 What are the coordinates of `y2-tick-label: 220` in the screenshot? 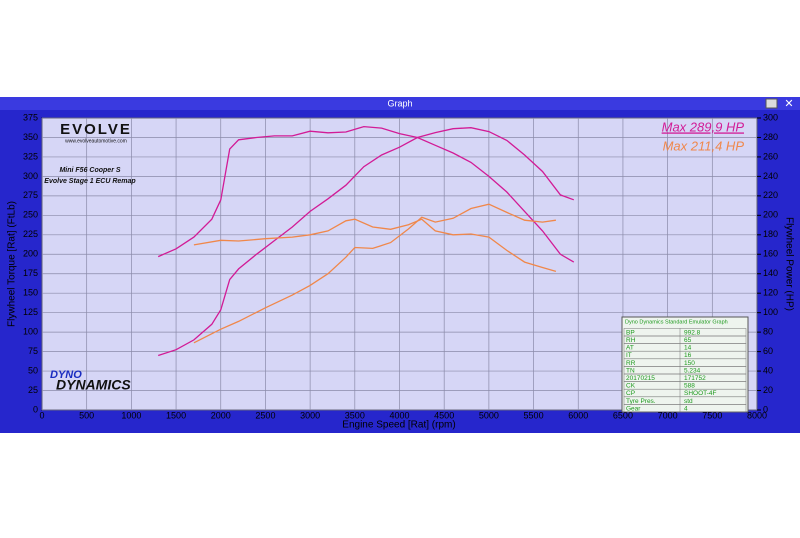 It's located at (770, 195).